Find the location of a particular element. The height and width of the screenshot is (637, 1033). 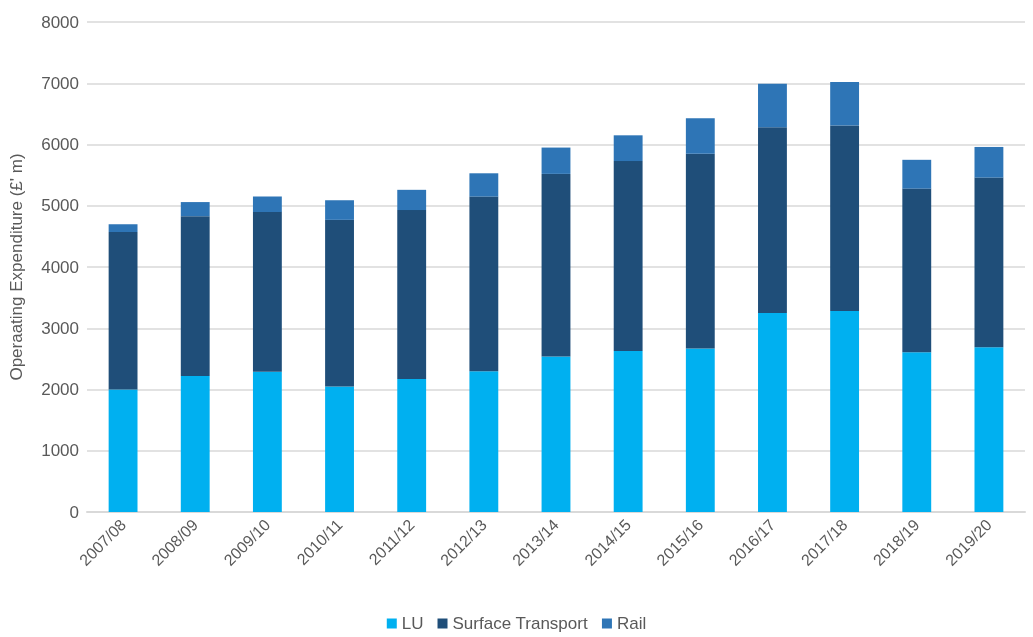

legend-label: LU is located at coordinates (412, 623).